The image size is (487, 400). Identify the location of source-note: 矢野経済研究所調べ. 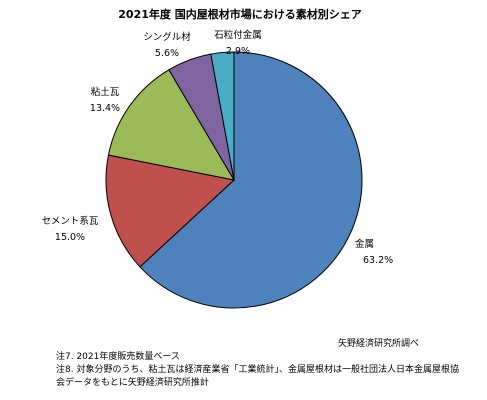
(379, 344).